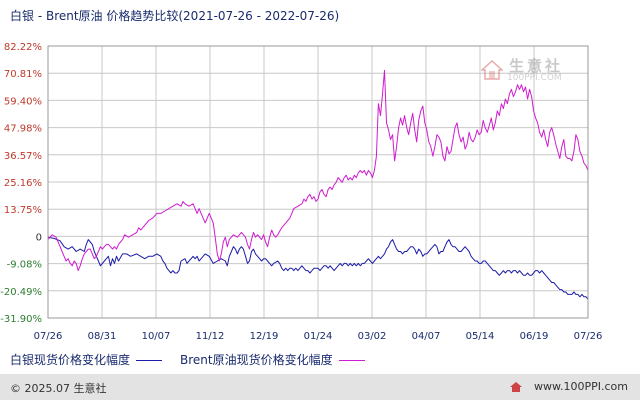 This screenshot has width=640, height=400. I want to click on x-tick-label: 06/19, so click(534, 336).